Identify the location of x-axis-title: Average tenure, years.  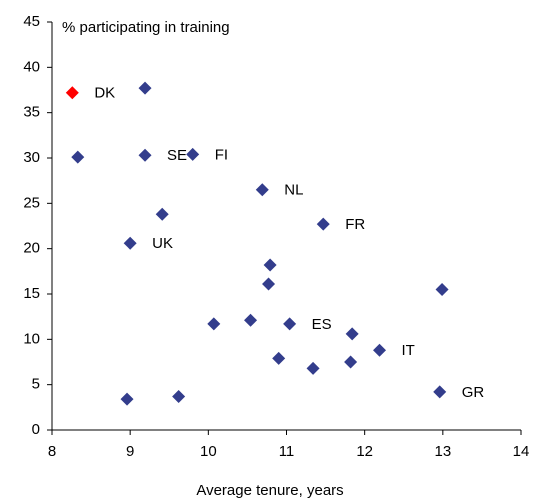
(269, 490).